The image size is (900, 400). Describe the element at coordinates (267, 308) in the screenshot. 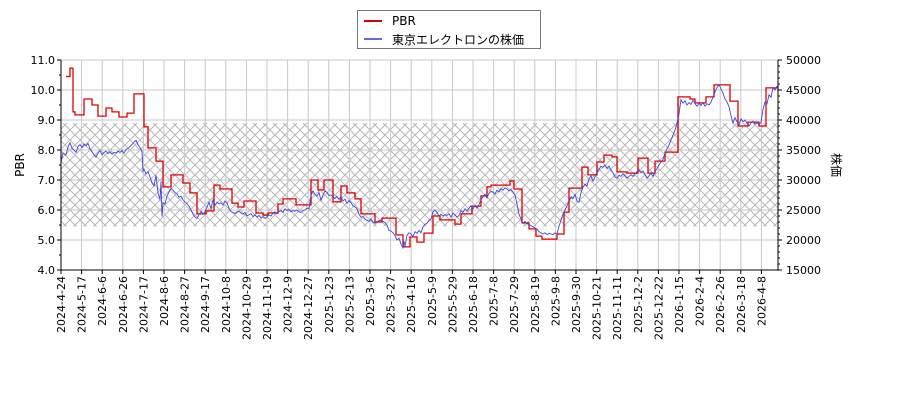

I see `x-tick-label: 2024-11-19` at that location.